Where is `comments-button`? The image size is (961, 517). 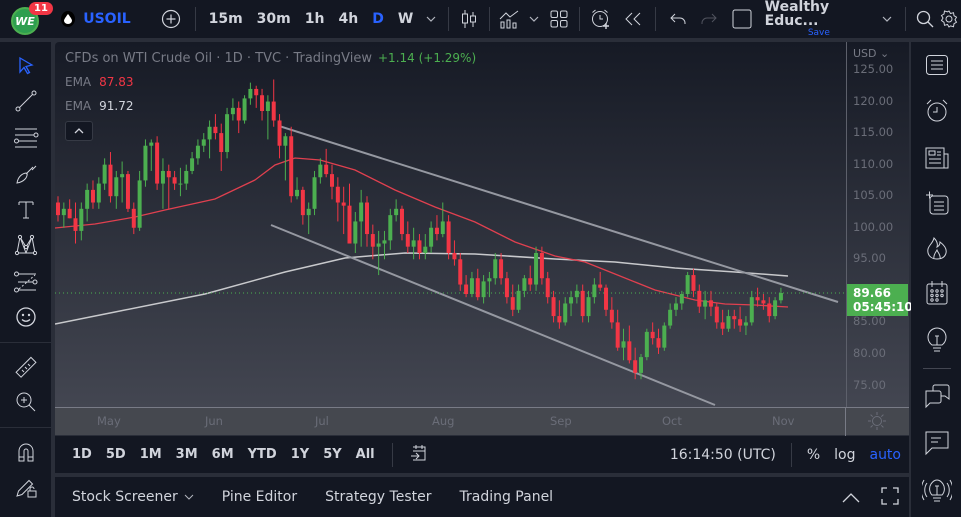
comments-button is located at coordinates (937, 443).